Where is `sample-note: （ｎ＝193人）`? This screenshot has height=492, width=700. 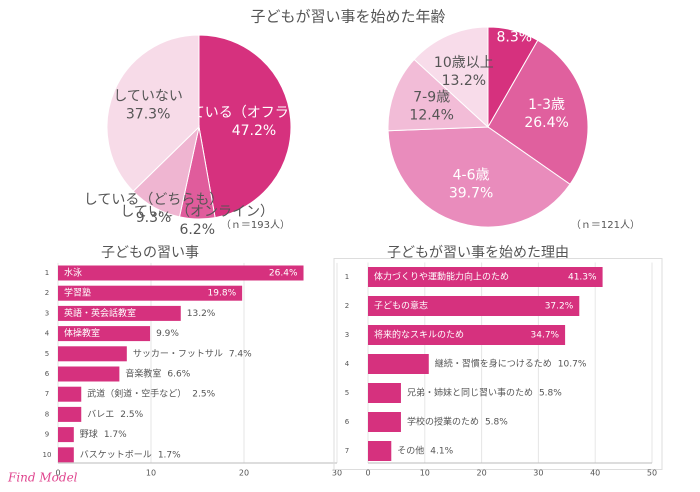 sample-note: （ｎ＝193人） is located at coordinates (255, 225).